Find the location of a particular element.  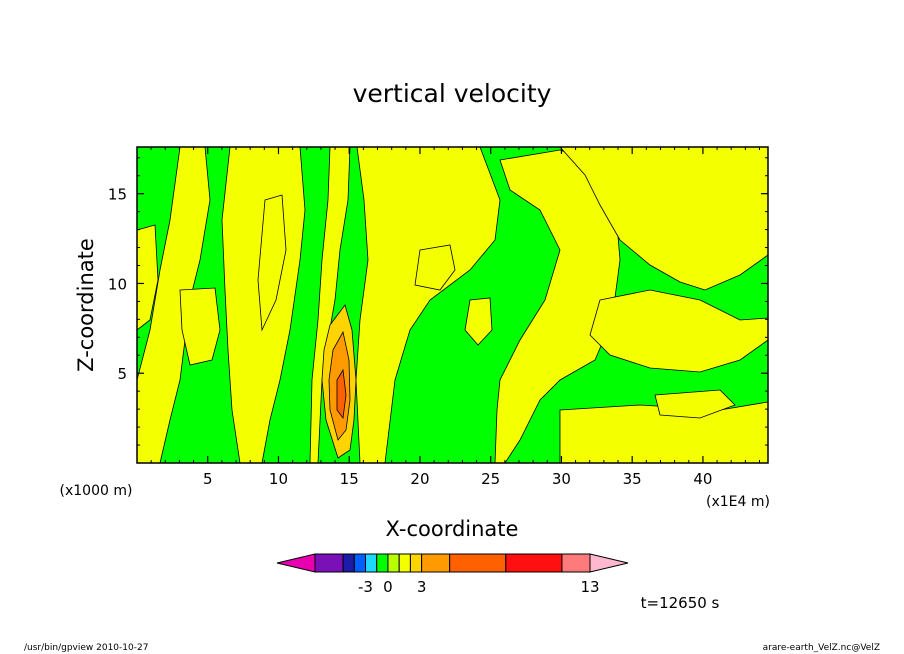

x-tick-label: 40 is located at coordinates (702, 479).